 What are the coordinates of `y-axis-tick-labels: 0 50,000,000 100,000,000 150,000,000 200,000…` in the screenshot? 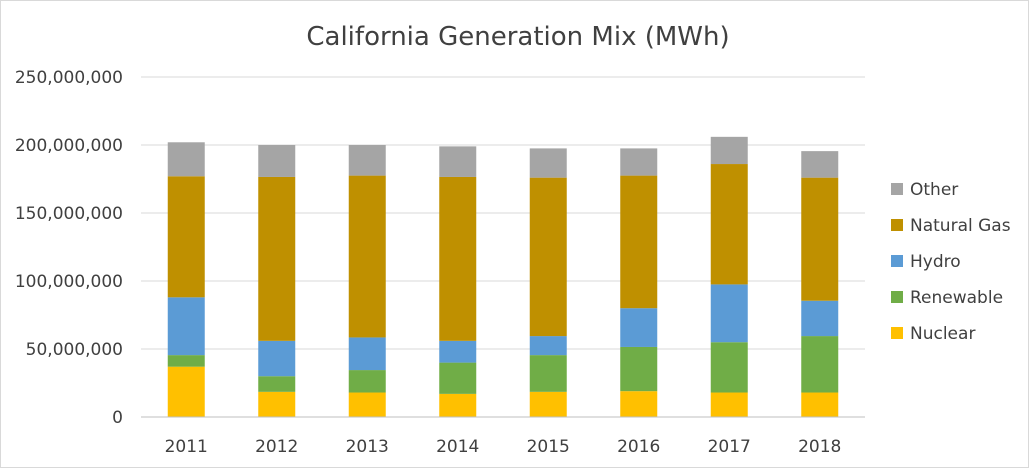 It's located at (69, 248).